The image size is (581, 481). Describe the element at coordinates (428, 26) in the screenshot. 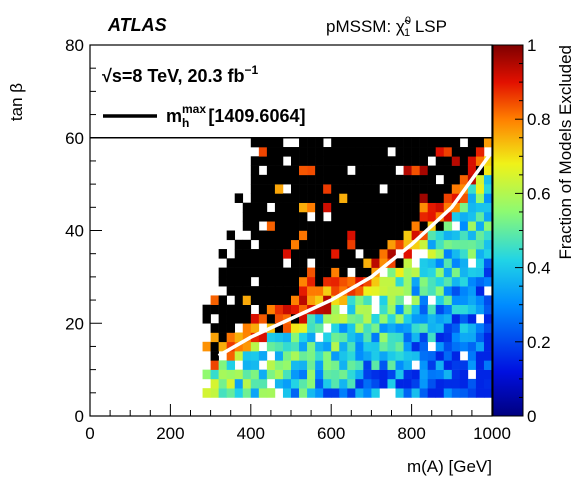

I see `model-label-suffix: LSP` at that location.